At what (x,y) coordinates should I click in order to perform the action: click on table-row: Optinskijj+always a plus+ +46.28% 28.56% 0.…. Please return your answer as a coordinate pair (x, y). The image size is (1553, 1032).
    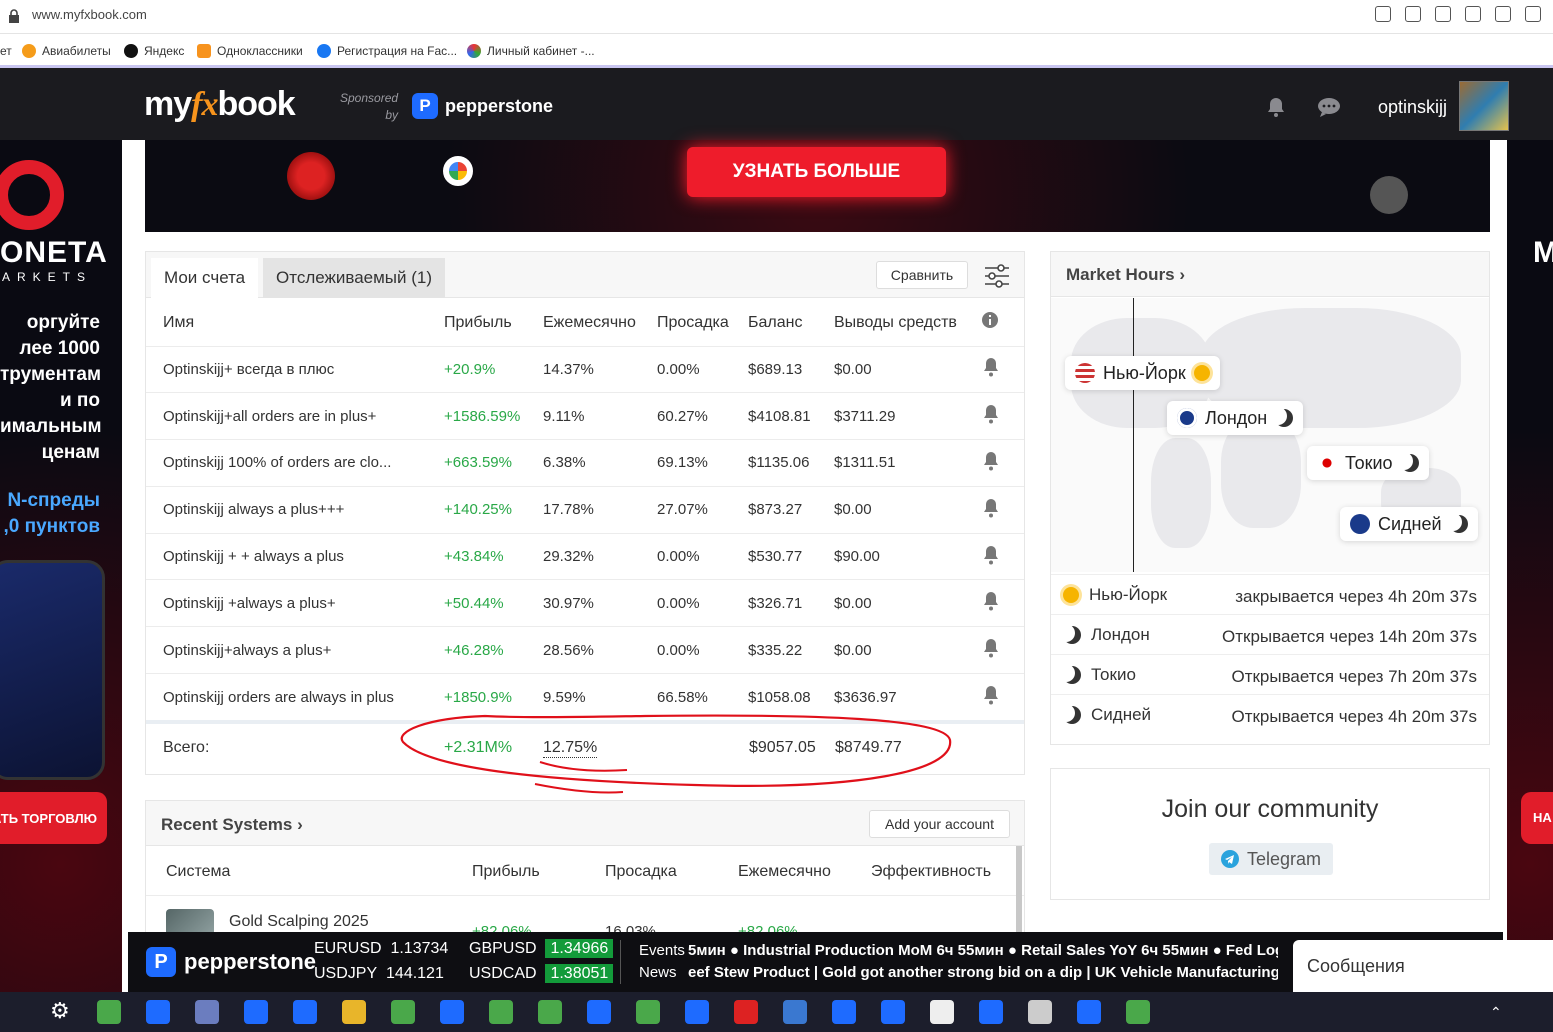
    Looking at the image, I should click on (585, 650).